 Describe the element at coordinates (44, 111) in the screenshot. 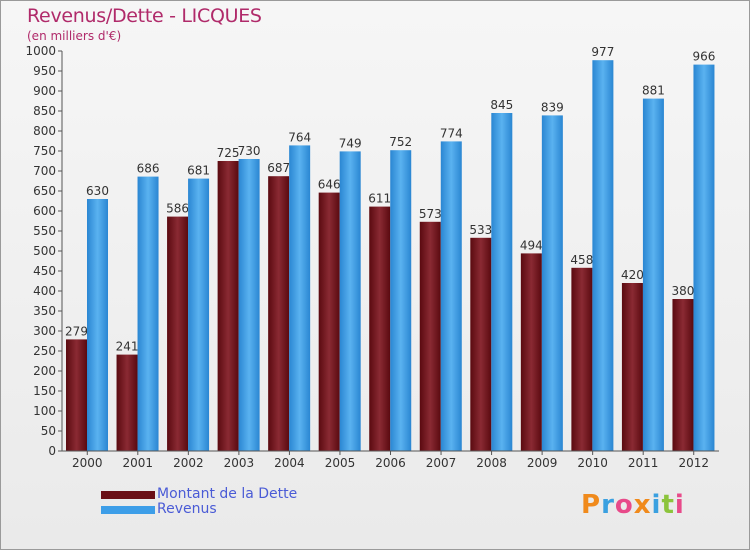

I see `y-tick-label: 850` at that location.